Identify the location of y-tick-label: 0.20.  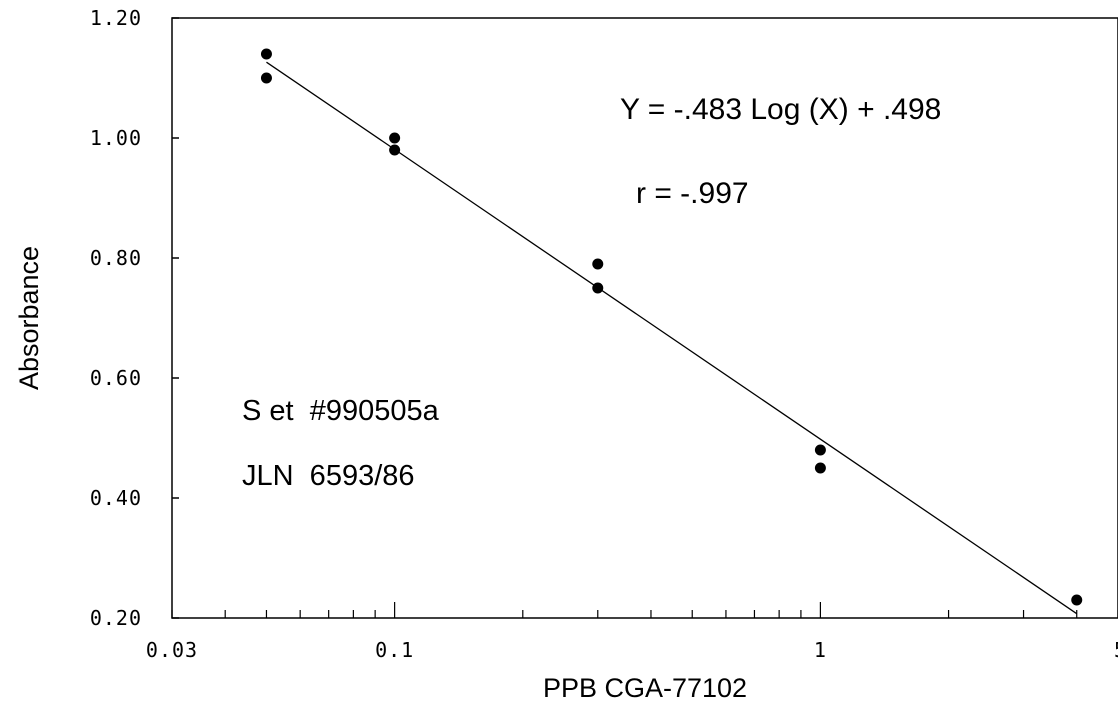
(116, 618).